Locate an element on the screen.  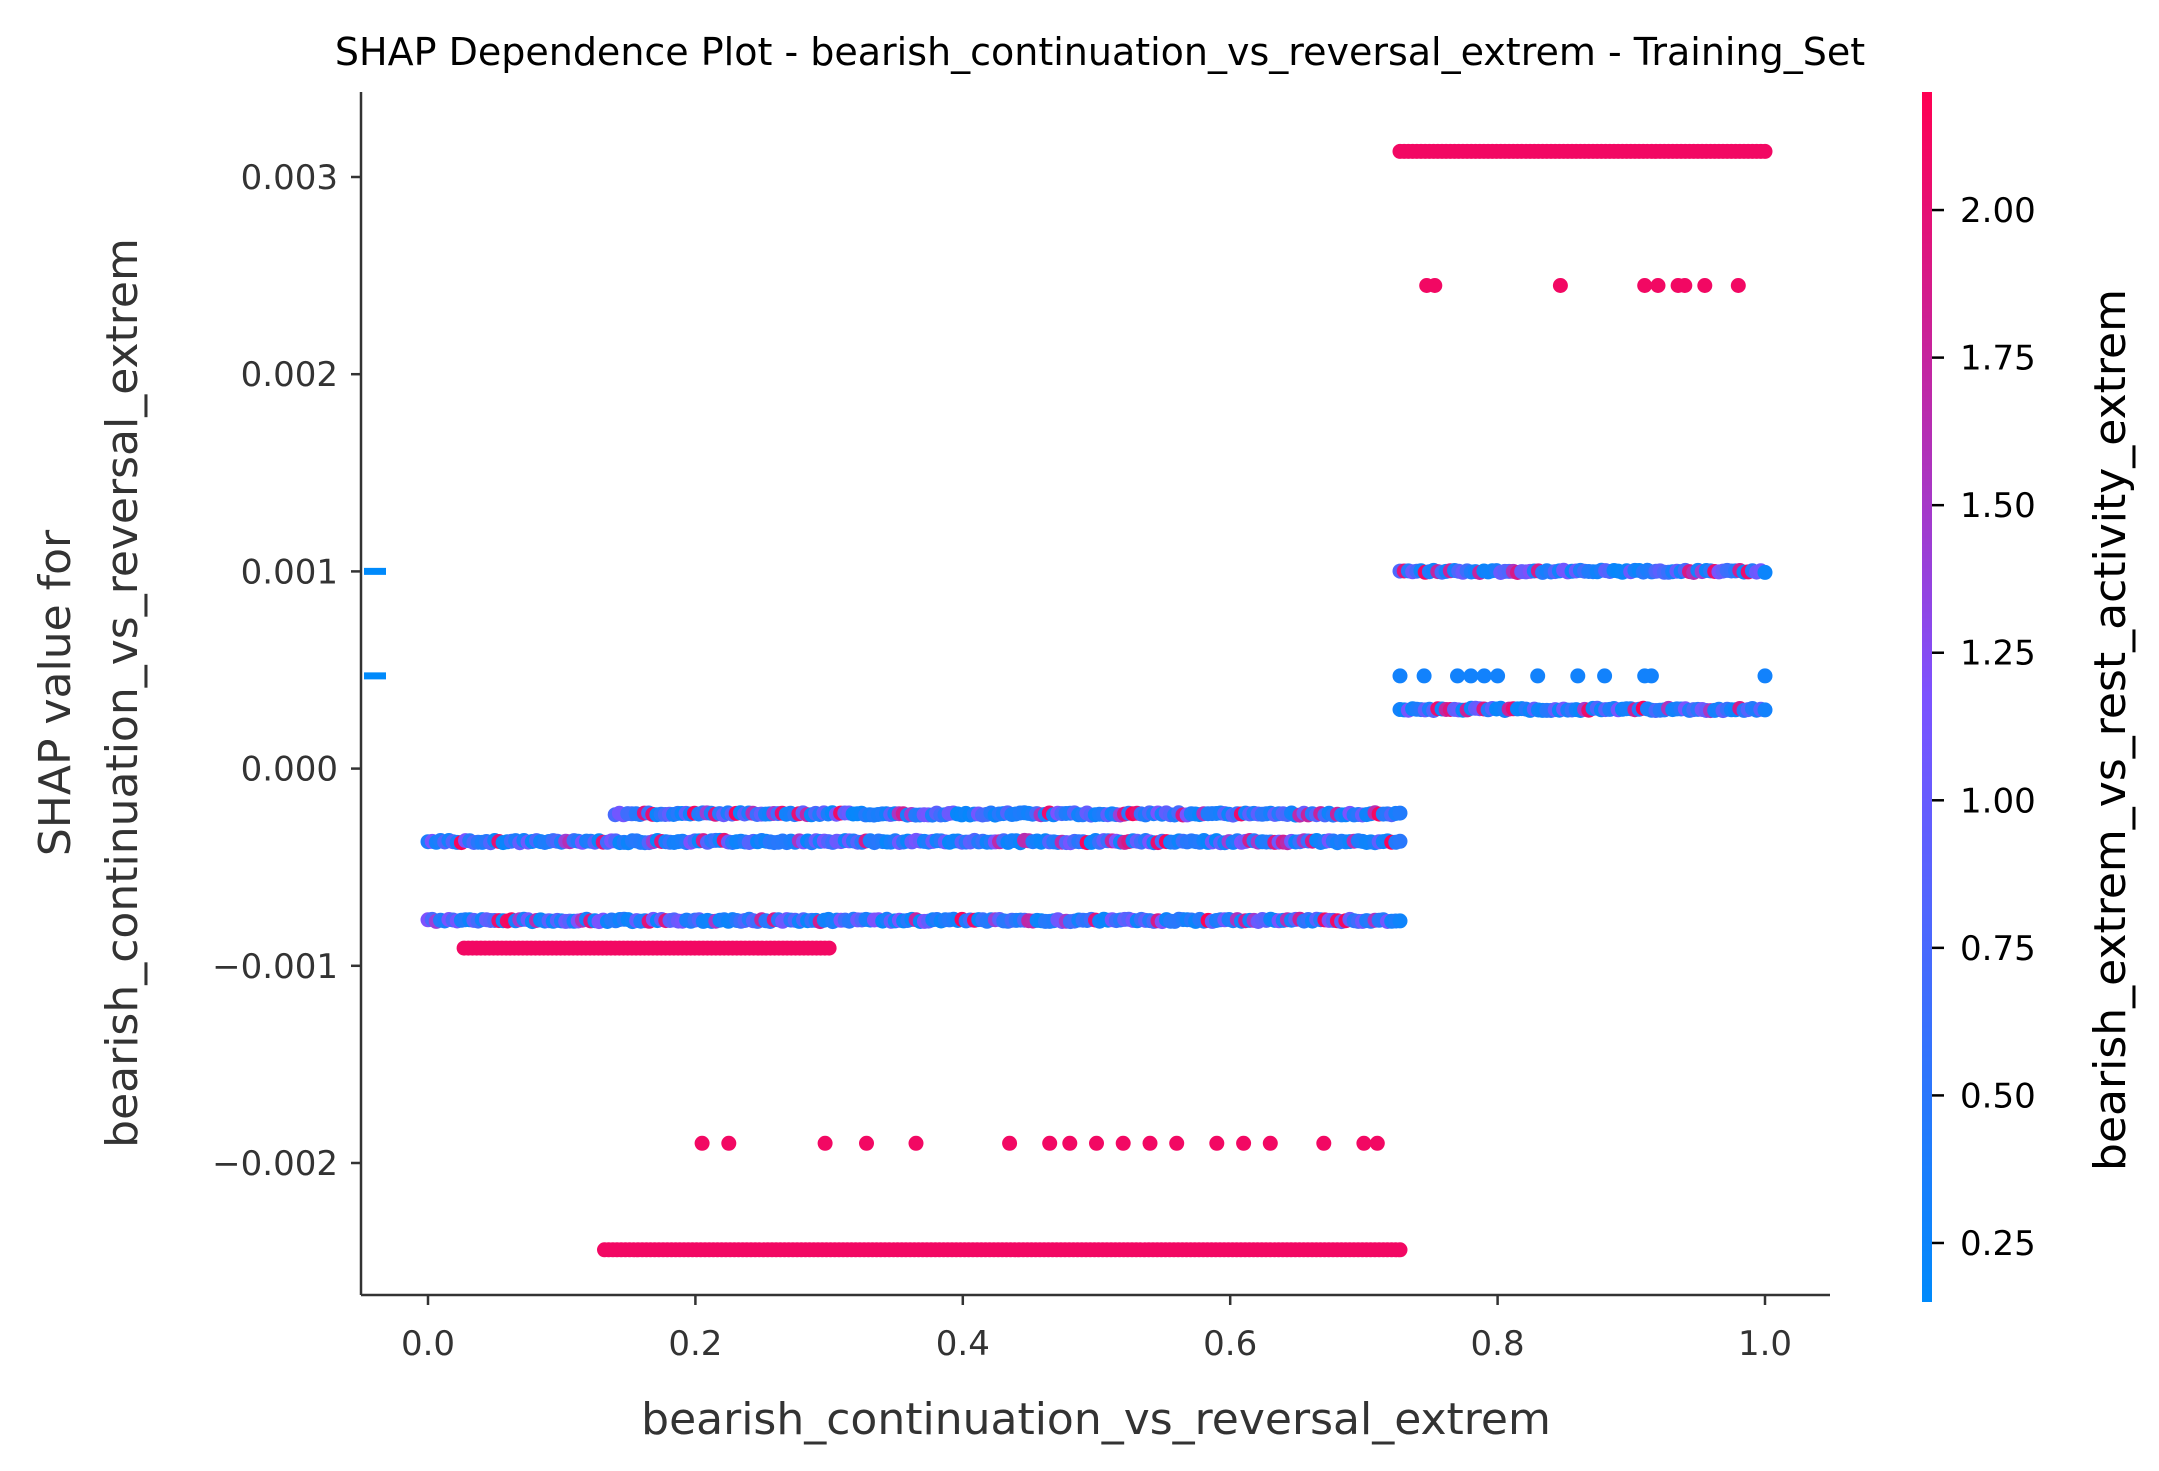
colorbar-tick-label-6: 1.75 is located at coordinates (1998, 359).